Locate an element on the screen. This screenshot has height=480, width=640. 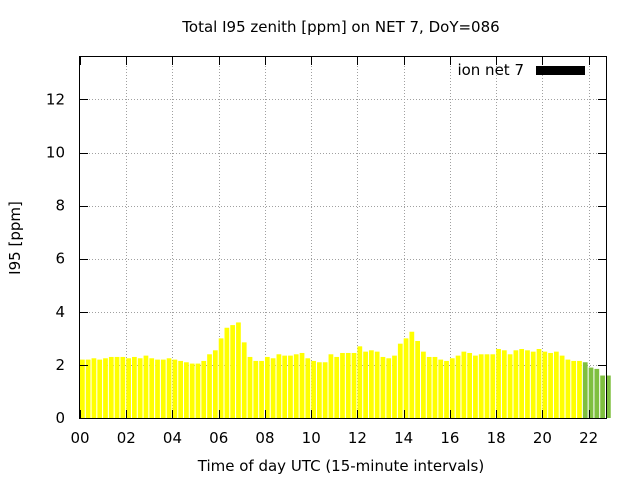
legend-swatch is located at coordinates (560, 70).